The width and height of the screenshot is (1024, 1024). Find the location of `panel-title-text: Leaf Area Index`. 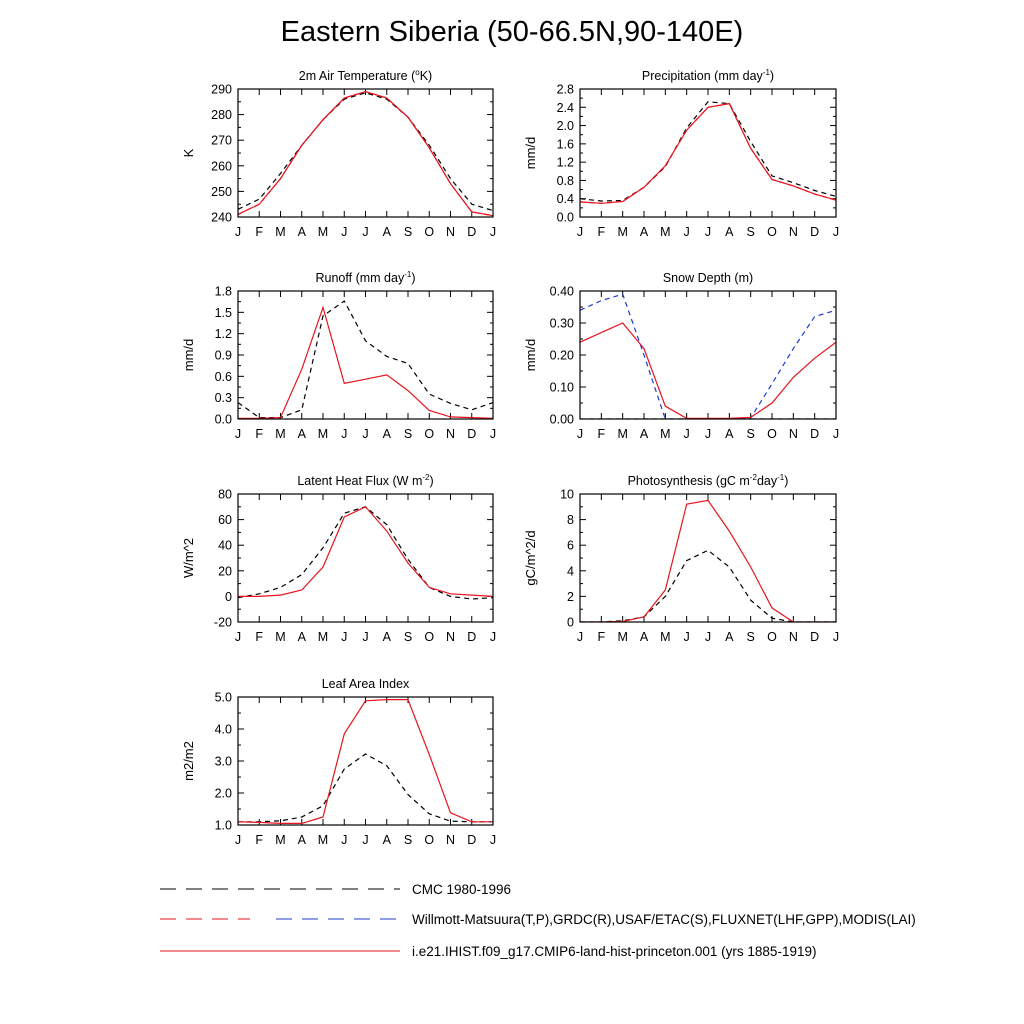

panel-title-text: Leaf Area Index is located at coordinates (366, 684).